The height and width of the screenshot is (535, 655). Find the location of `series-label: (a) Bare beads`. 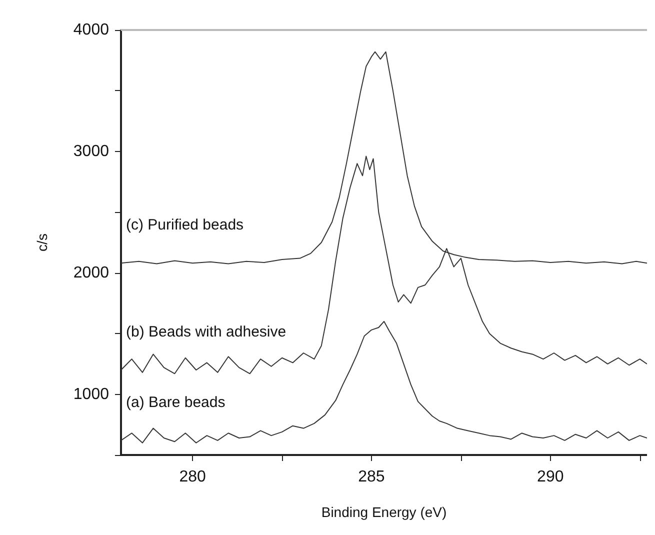

series-label: (a) Bare beads is located at coordinates (176, 402).